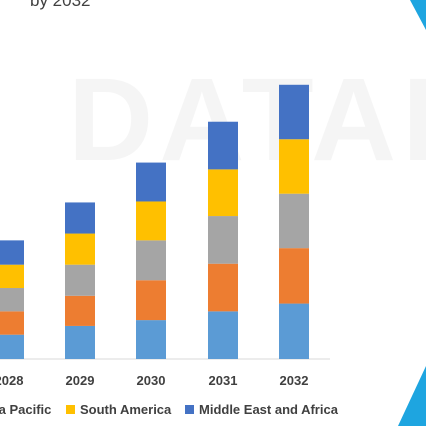 The image size is (426, 426). What do you see at coordinates (223, 380) in the screenshot?
I see `x-tick-label: 2031` at bounding box center [223, 380].